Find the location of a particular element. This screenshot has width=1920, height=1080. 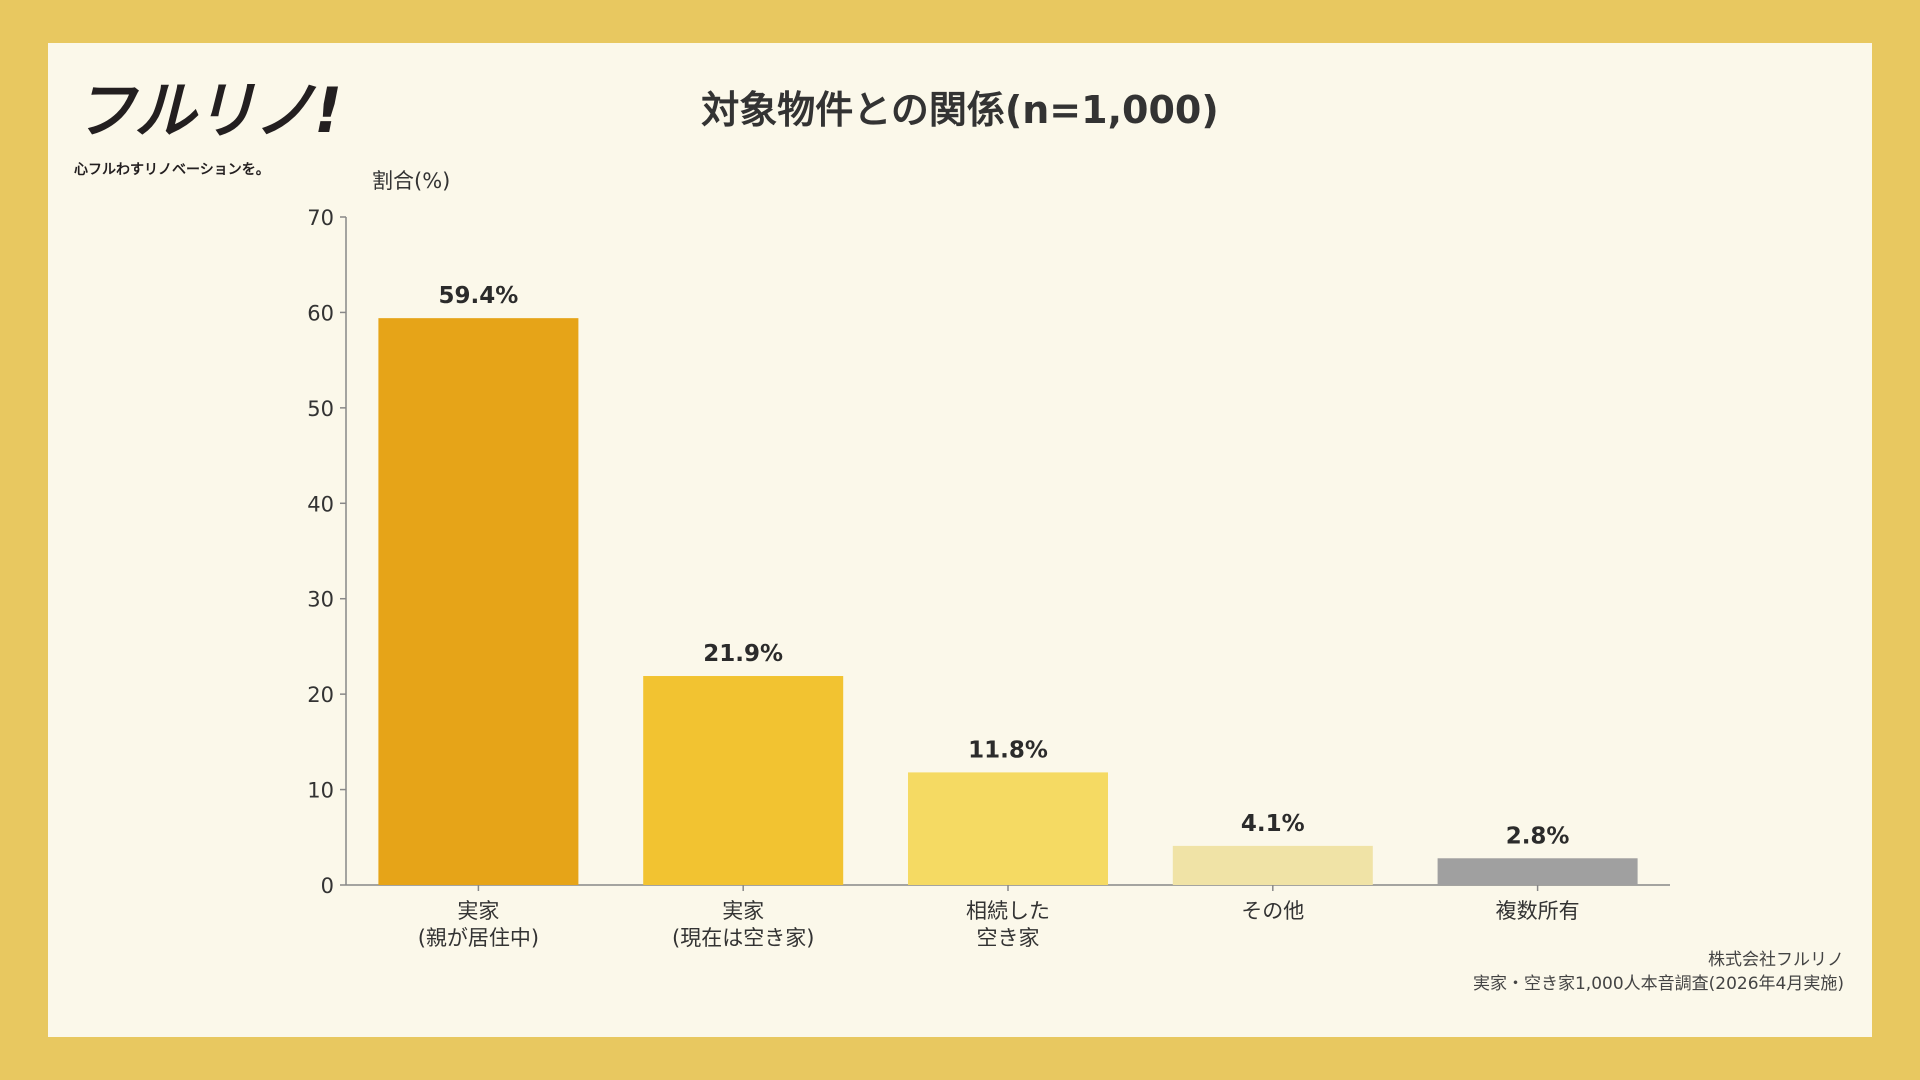

bar-value-label: 4.1% is located at coordinates (1273, 824).